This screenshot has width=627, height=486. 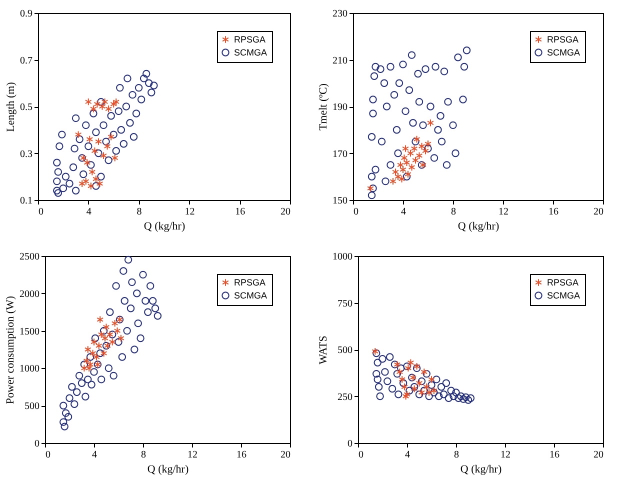 What do you see at coordinates (139, 212) in the screenshot?
I see `x-tick-label: 8` at bounding box center [139, 212].